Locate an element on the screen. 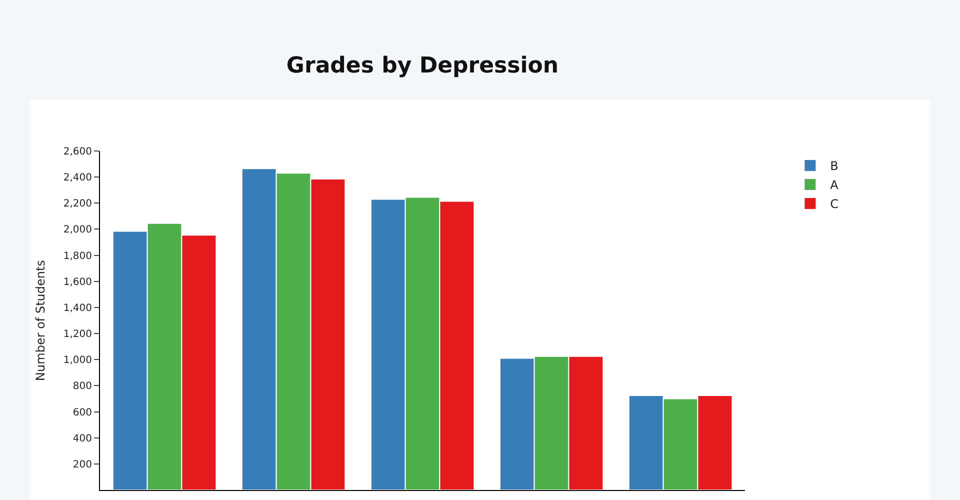 The image size is (960, 500). y-tick-label: 1,200 is located at coordinates (77, 334).